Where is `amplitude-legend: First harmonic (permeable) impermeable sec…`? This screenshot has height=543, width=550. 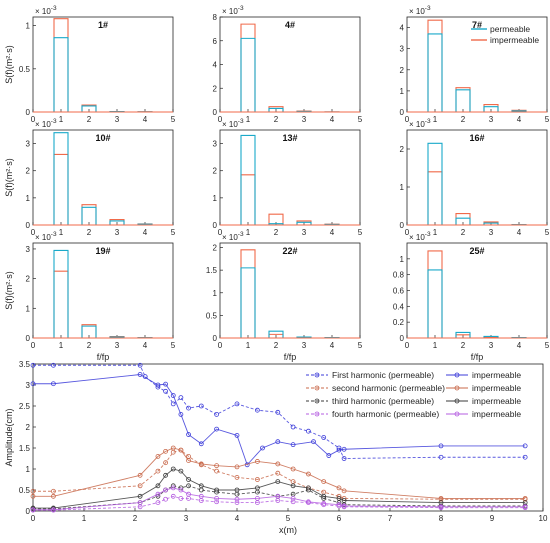 amplitude-legend: First harmonic (permeable) impermeable sec… is located at coordinates (413, 394).